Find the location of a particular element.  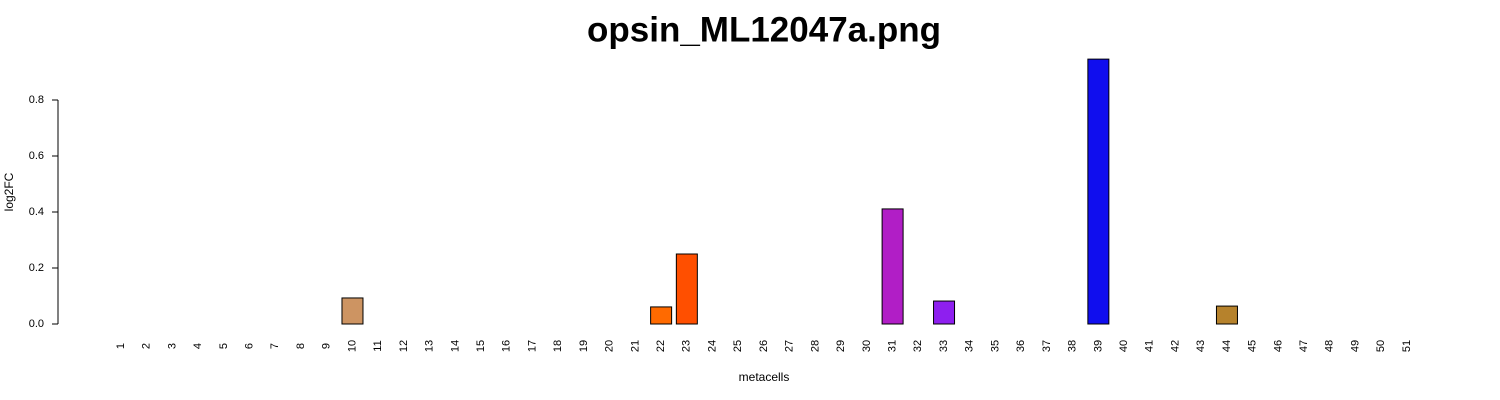

x-tick-label: 51 is located at coordinates (1407, 346).